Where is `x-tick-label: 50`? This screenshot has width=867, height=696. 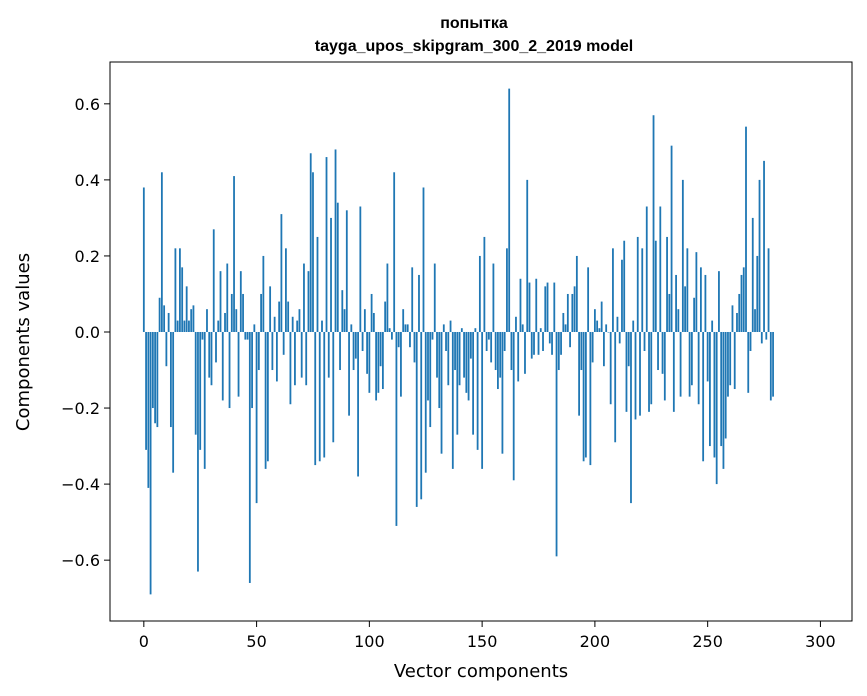 x-tick-label: 50 is located at coordinates (256, 641).